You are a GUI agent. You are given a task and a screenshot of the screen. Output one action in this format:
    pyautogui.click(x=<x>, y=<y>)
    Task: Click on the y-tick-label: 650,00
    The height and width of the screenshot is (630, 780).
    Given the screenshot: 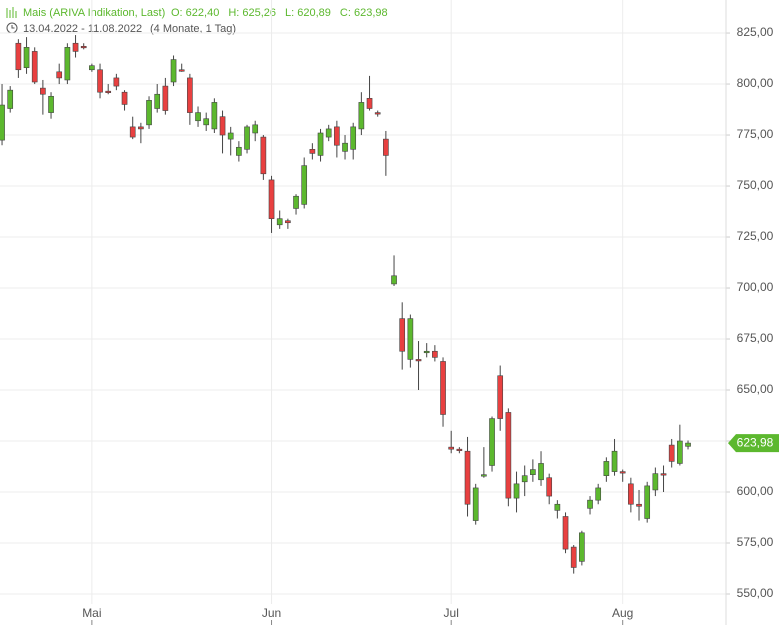 What is the action you would take?
    pyautogui.click(x=755, y=389)
    